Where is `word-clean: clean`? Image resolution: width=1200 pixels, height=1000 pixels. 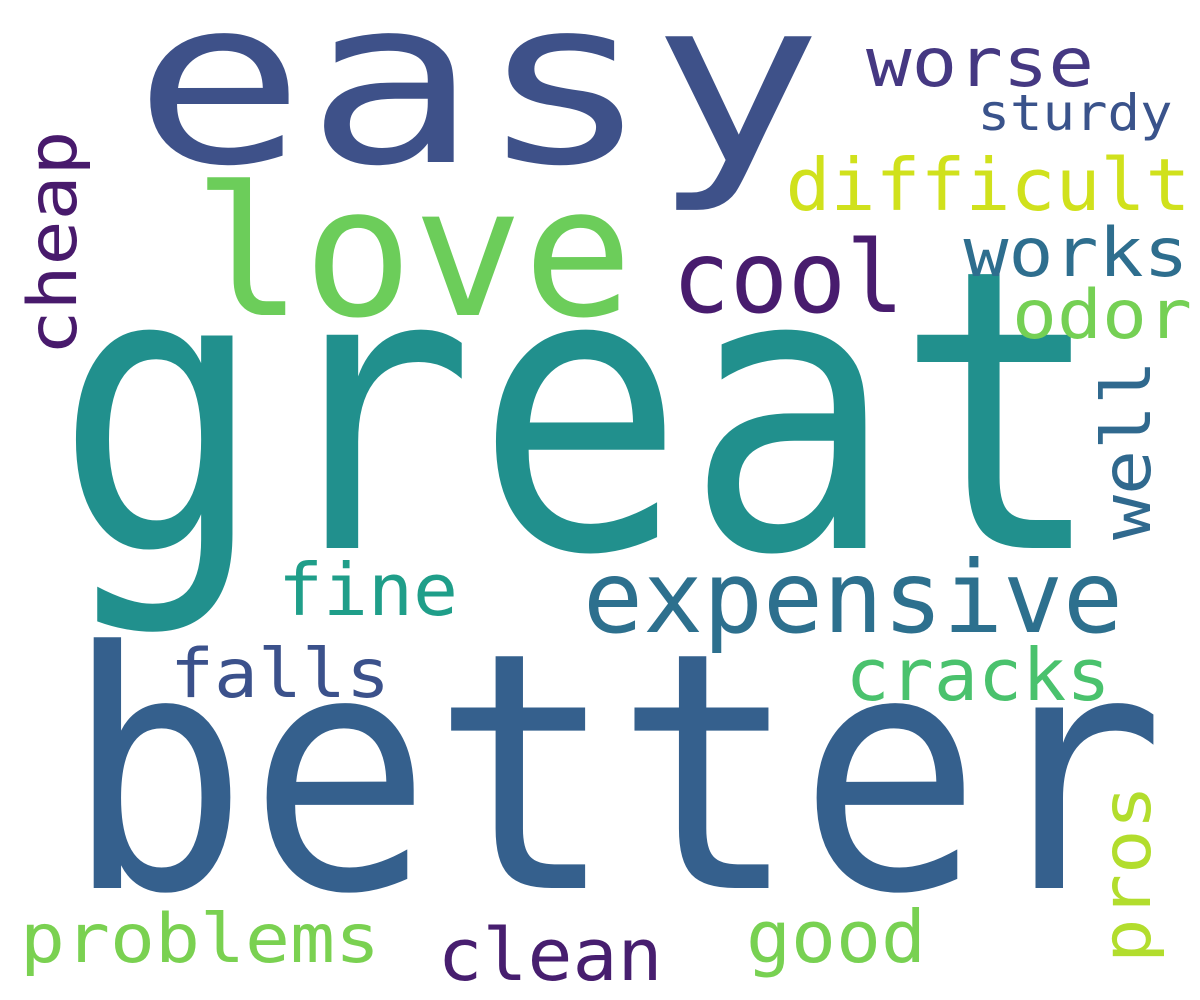
word-clean: clean is located at coordinates (550, 955).